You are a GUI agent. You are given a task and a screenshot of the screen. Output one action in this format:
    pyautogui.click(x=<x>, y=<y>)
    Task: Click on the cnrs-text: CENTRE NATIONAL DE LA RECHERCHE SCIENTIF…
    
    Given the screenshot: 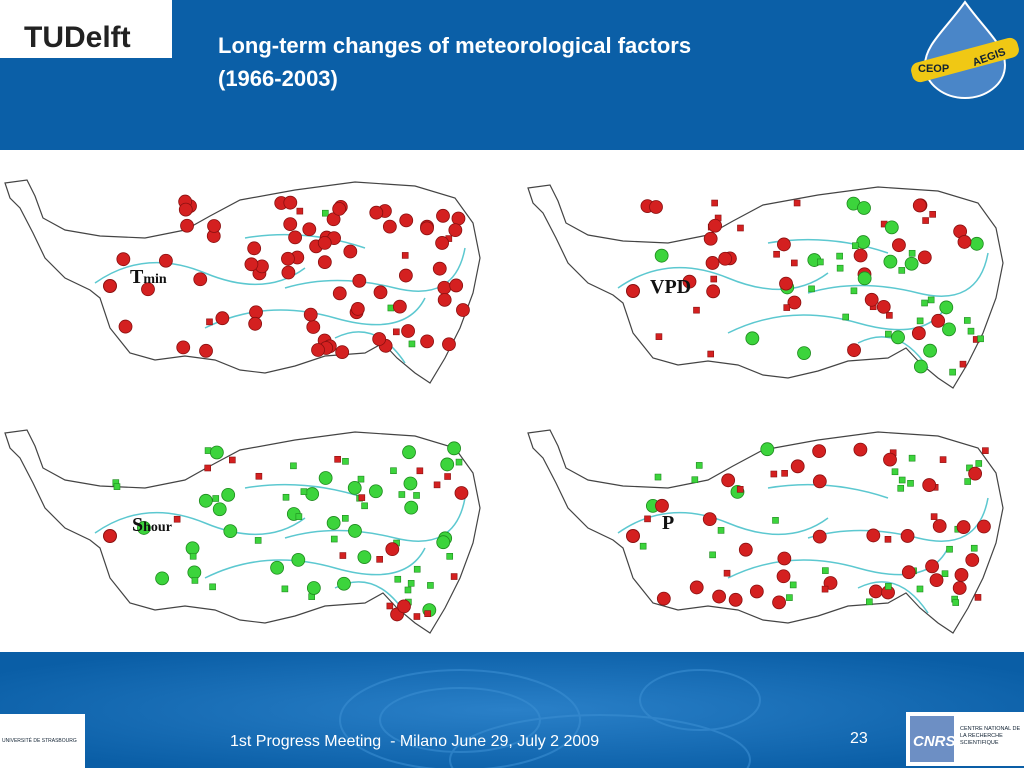 What is the action you would take?
    pyautogui.click(x=990, y=736)
    